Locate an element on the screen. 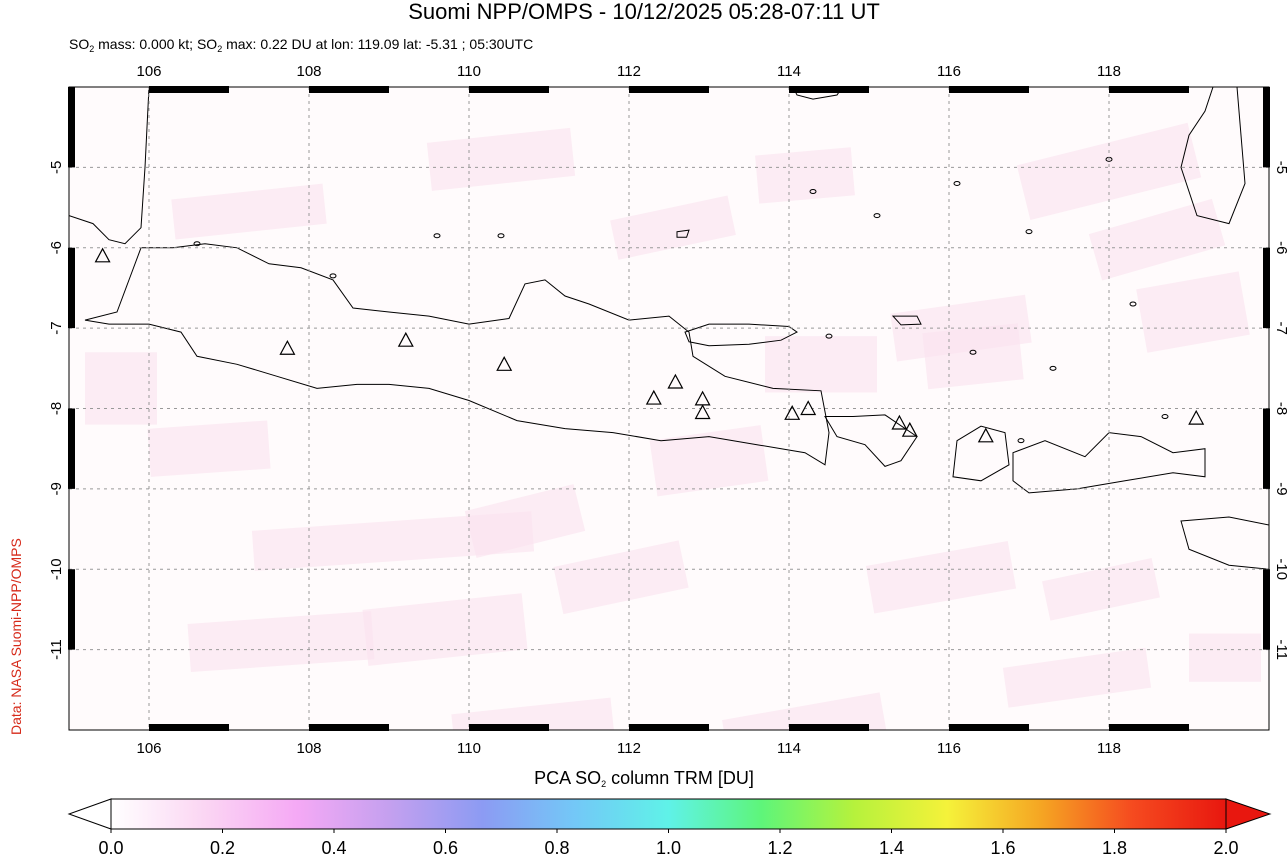 The width and height of the screenshot is (1288, 855). sumbawa-coastline is located at coordinates (1109, 463).